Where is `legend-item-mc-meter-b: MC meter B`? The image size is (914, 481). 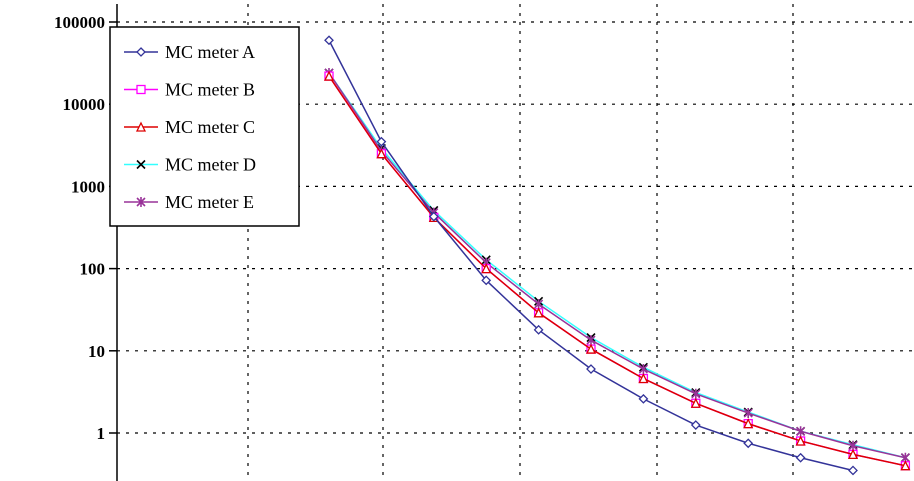
legend-item-mc-meter-b: MC meter B is located at coordinates (189, 90).